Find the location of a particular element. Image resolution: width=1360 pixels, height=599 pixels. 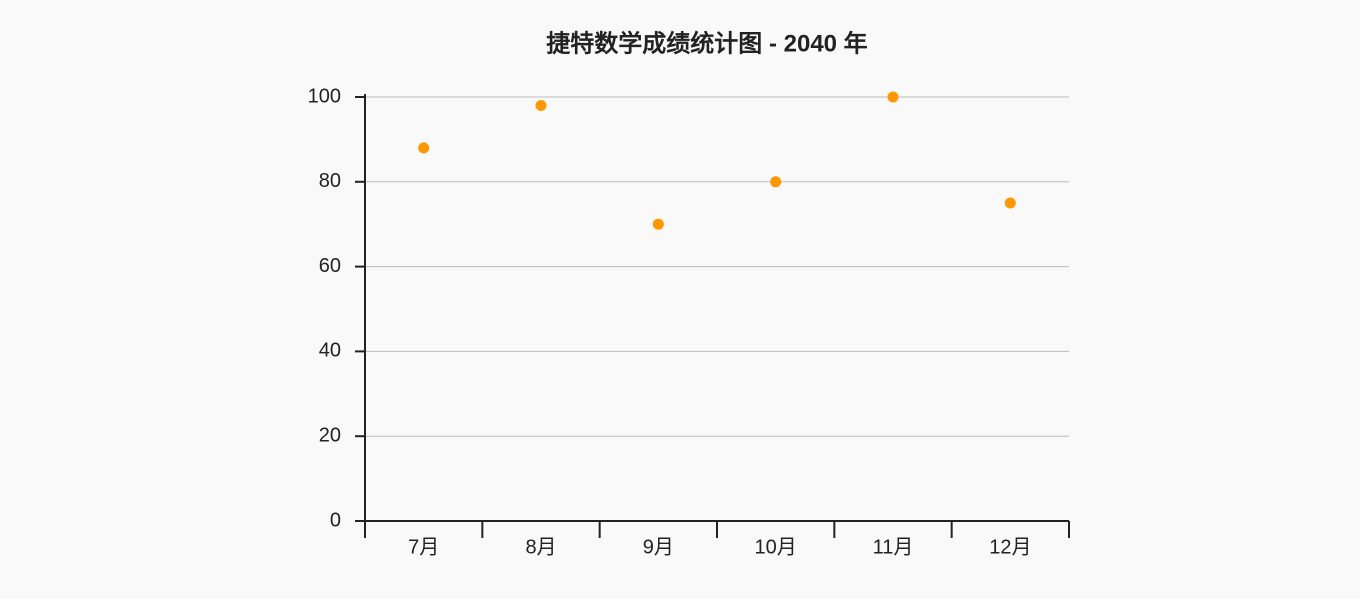

y-tick-label: 100 is located at coordinates (324, 96).